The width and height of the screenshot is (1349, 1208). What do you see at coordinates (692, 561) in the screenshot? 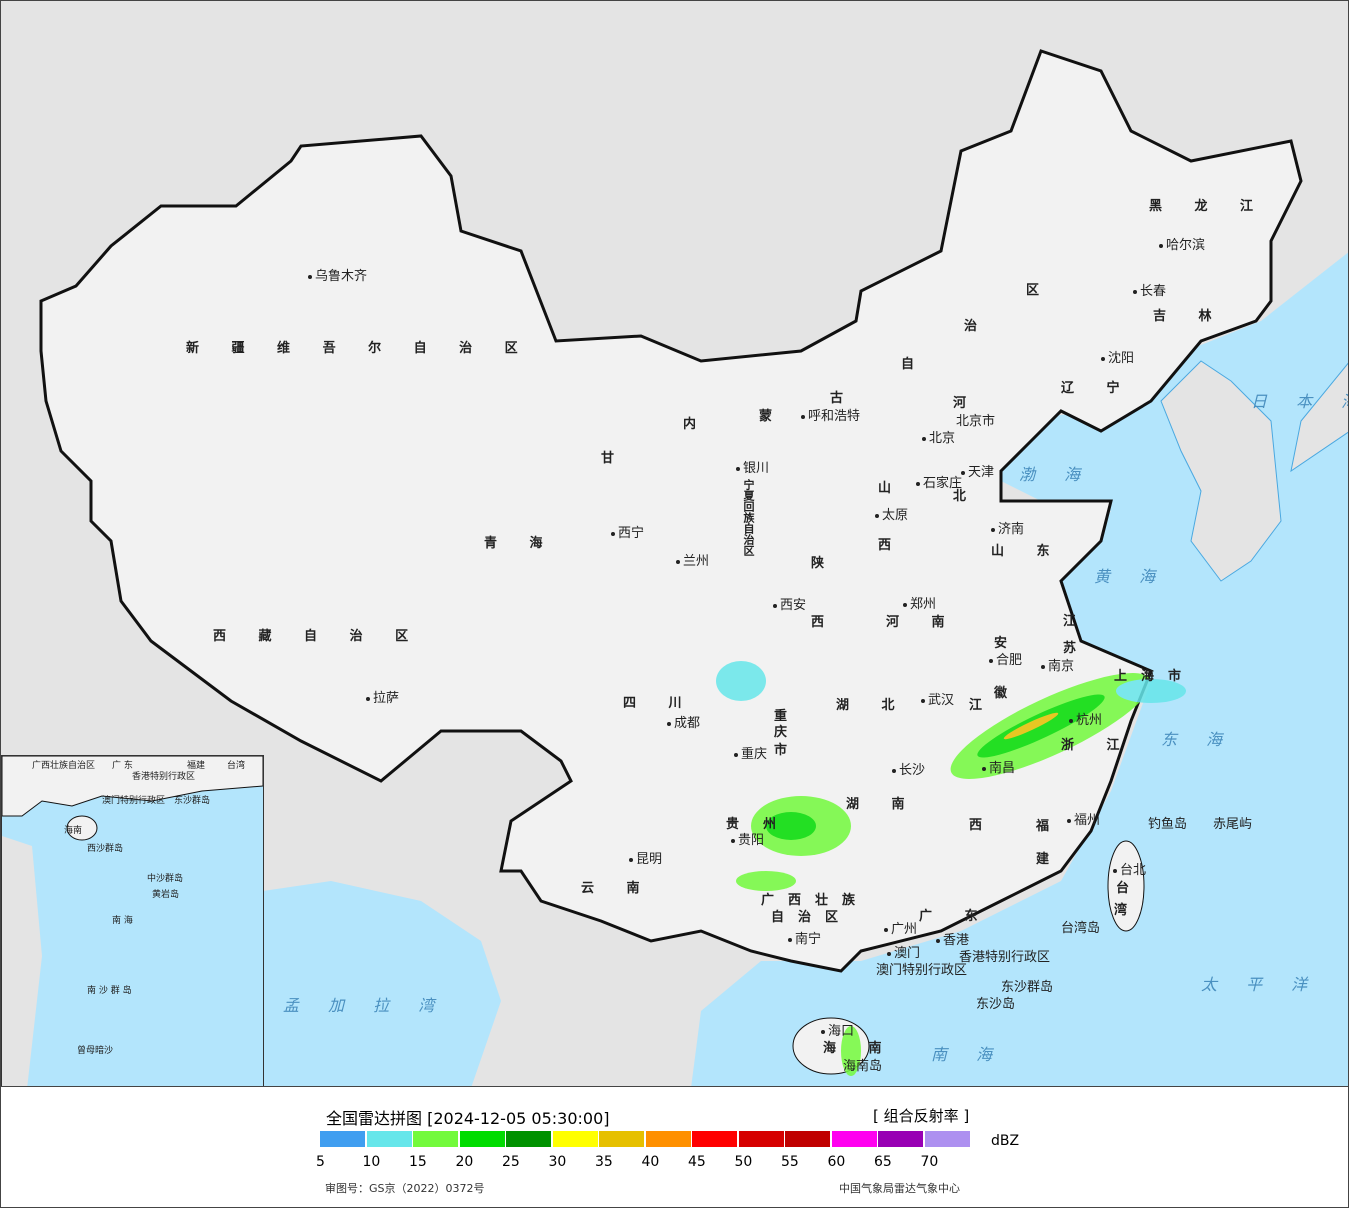
I see `city-label: 兰州` at bounding box center [692, 561].